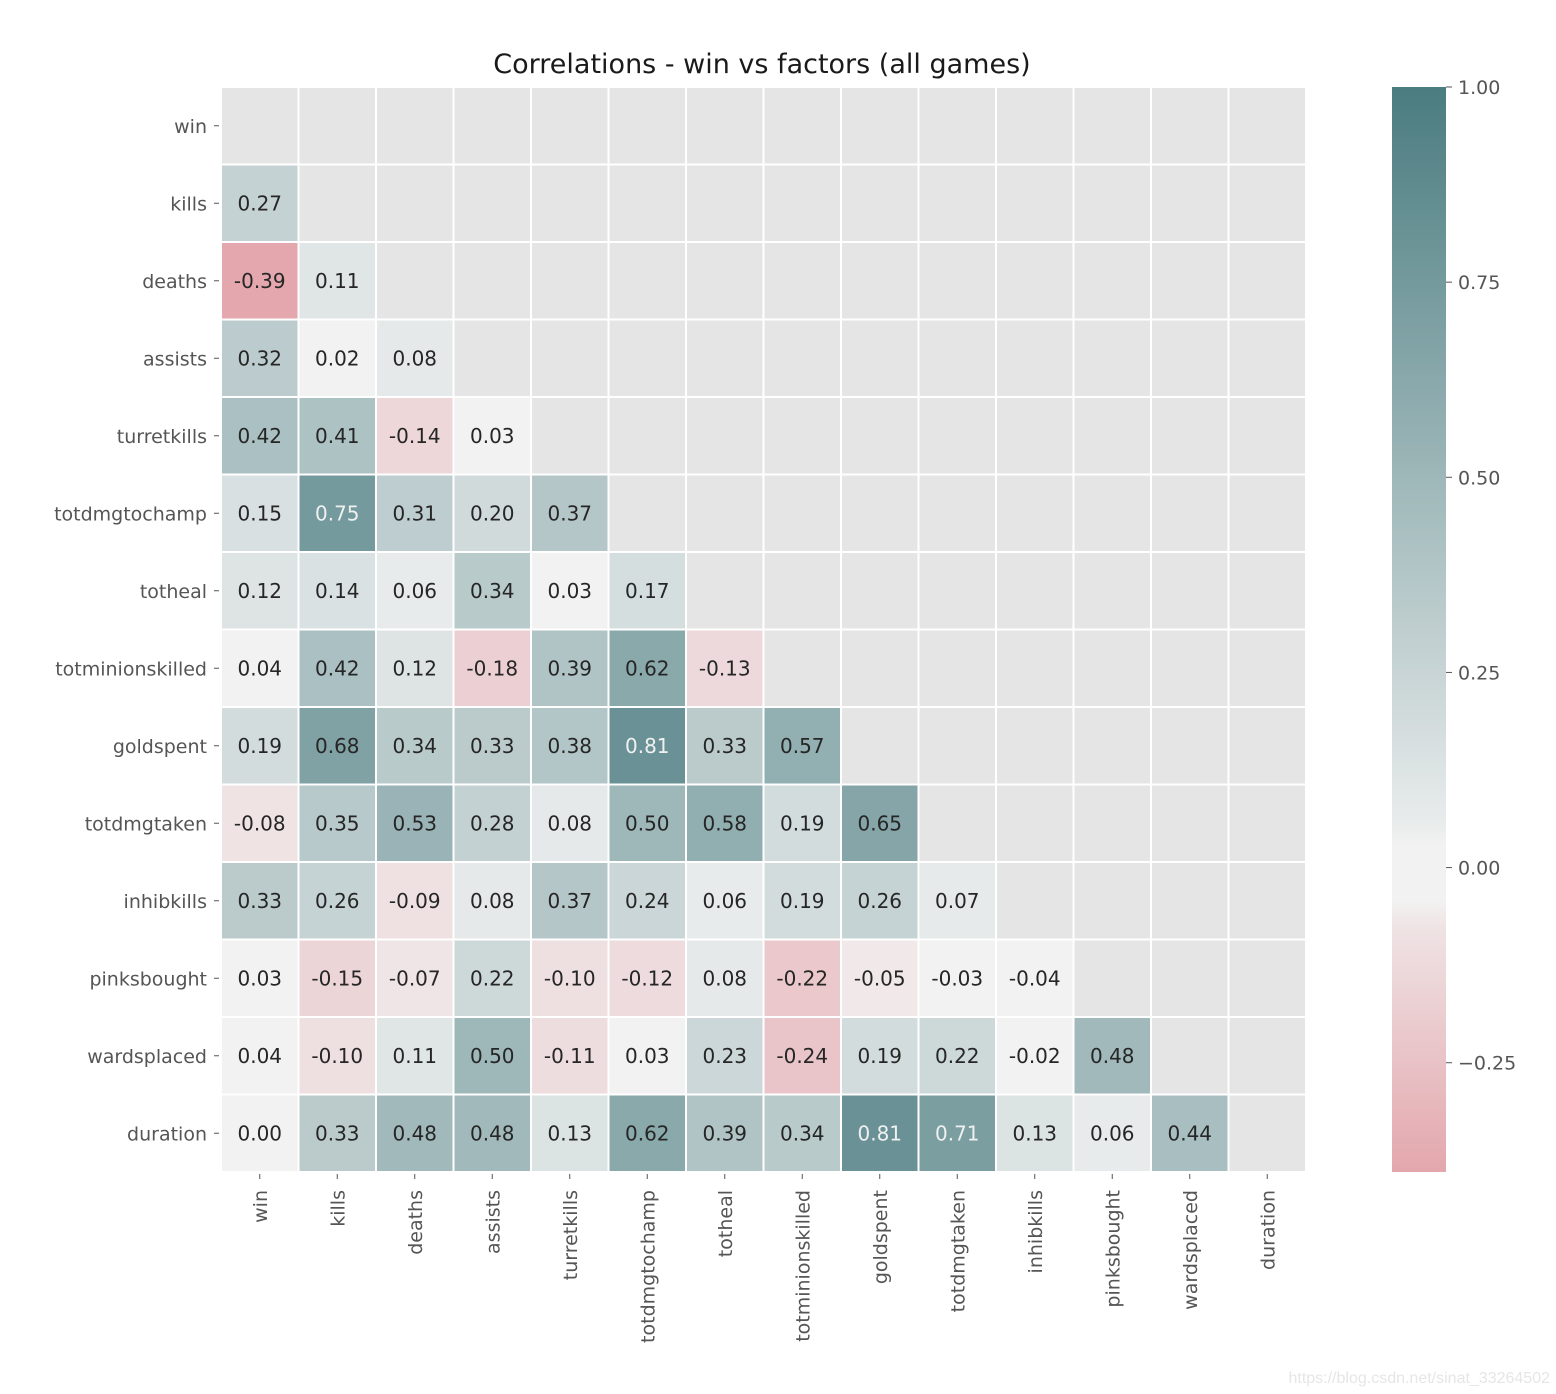 The image size is (1556, 1394). What do you see at coordinates (260, 281) in the screenshot?
I see `cell-value-label: -0.39` at bounding box center [260, 281].